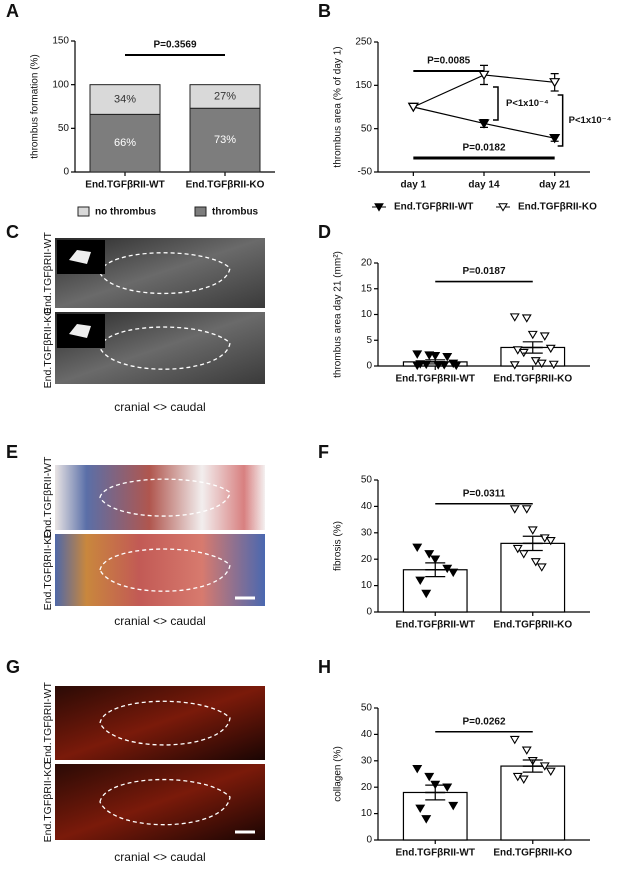  What do you see at coordinates (449, 61) in the screenshot?
I see `p-value: P=0.0085` at bounding box center [449, 61].